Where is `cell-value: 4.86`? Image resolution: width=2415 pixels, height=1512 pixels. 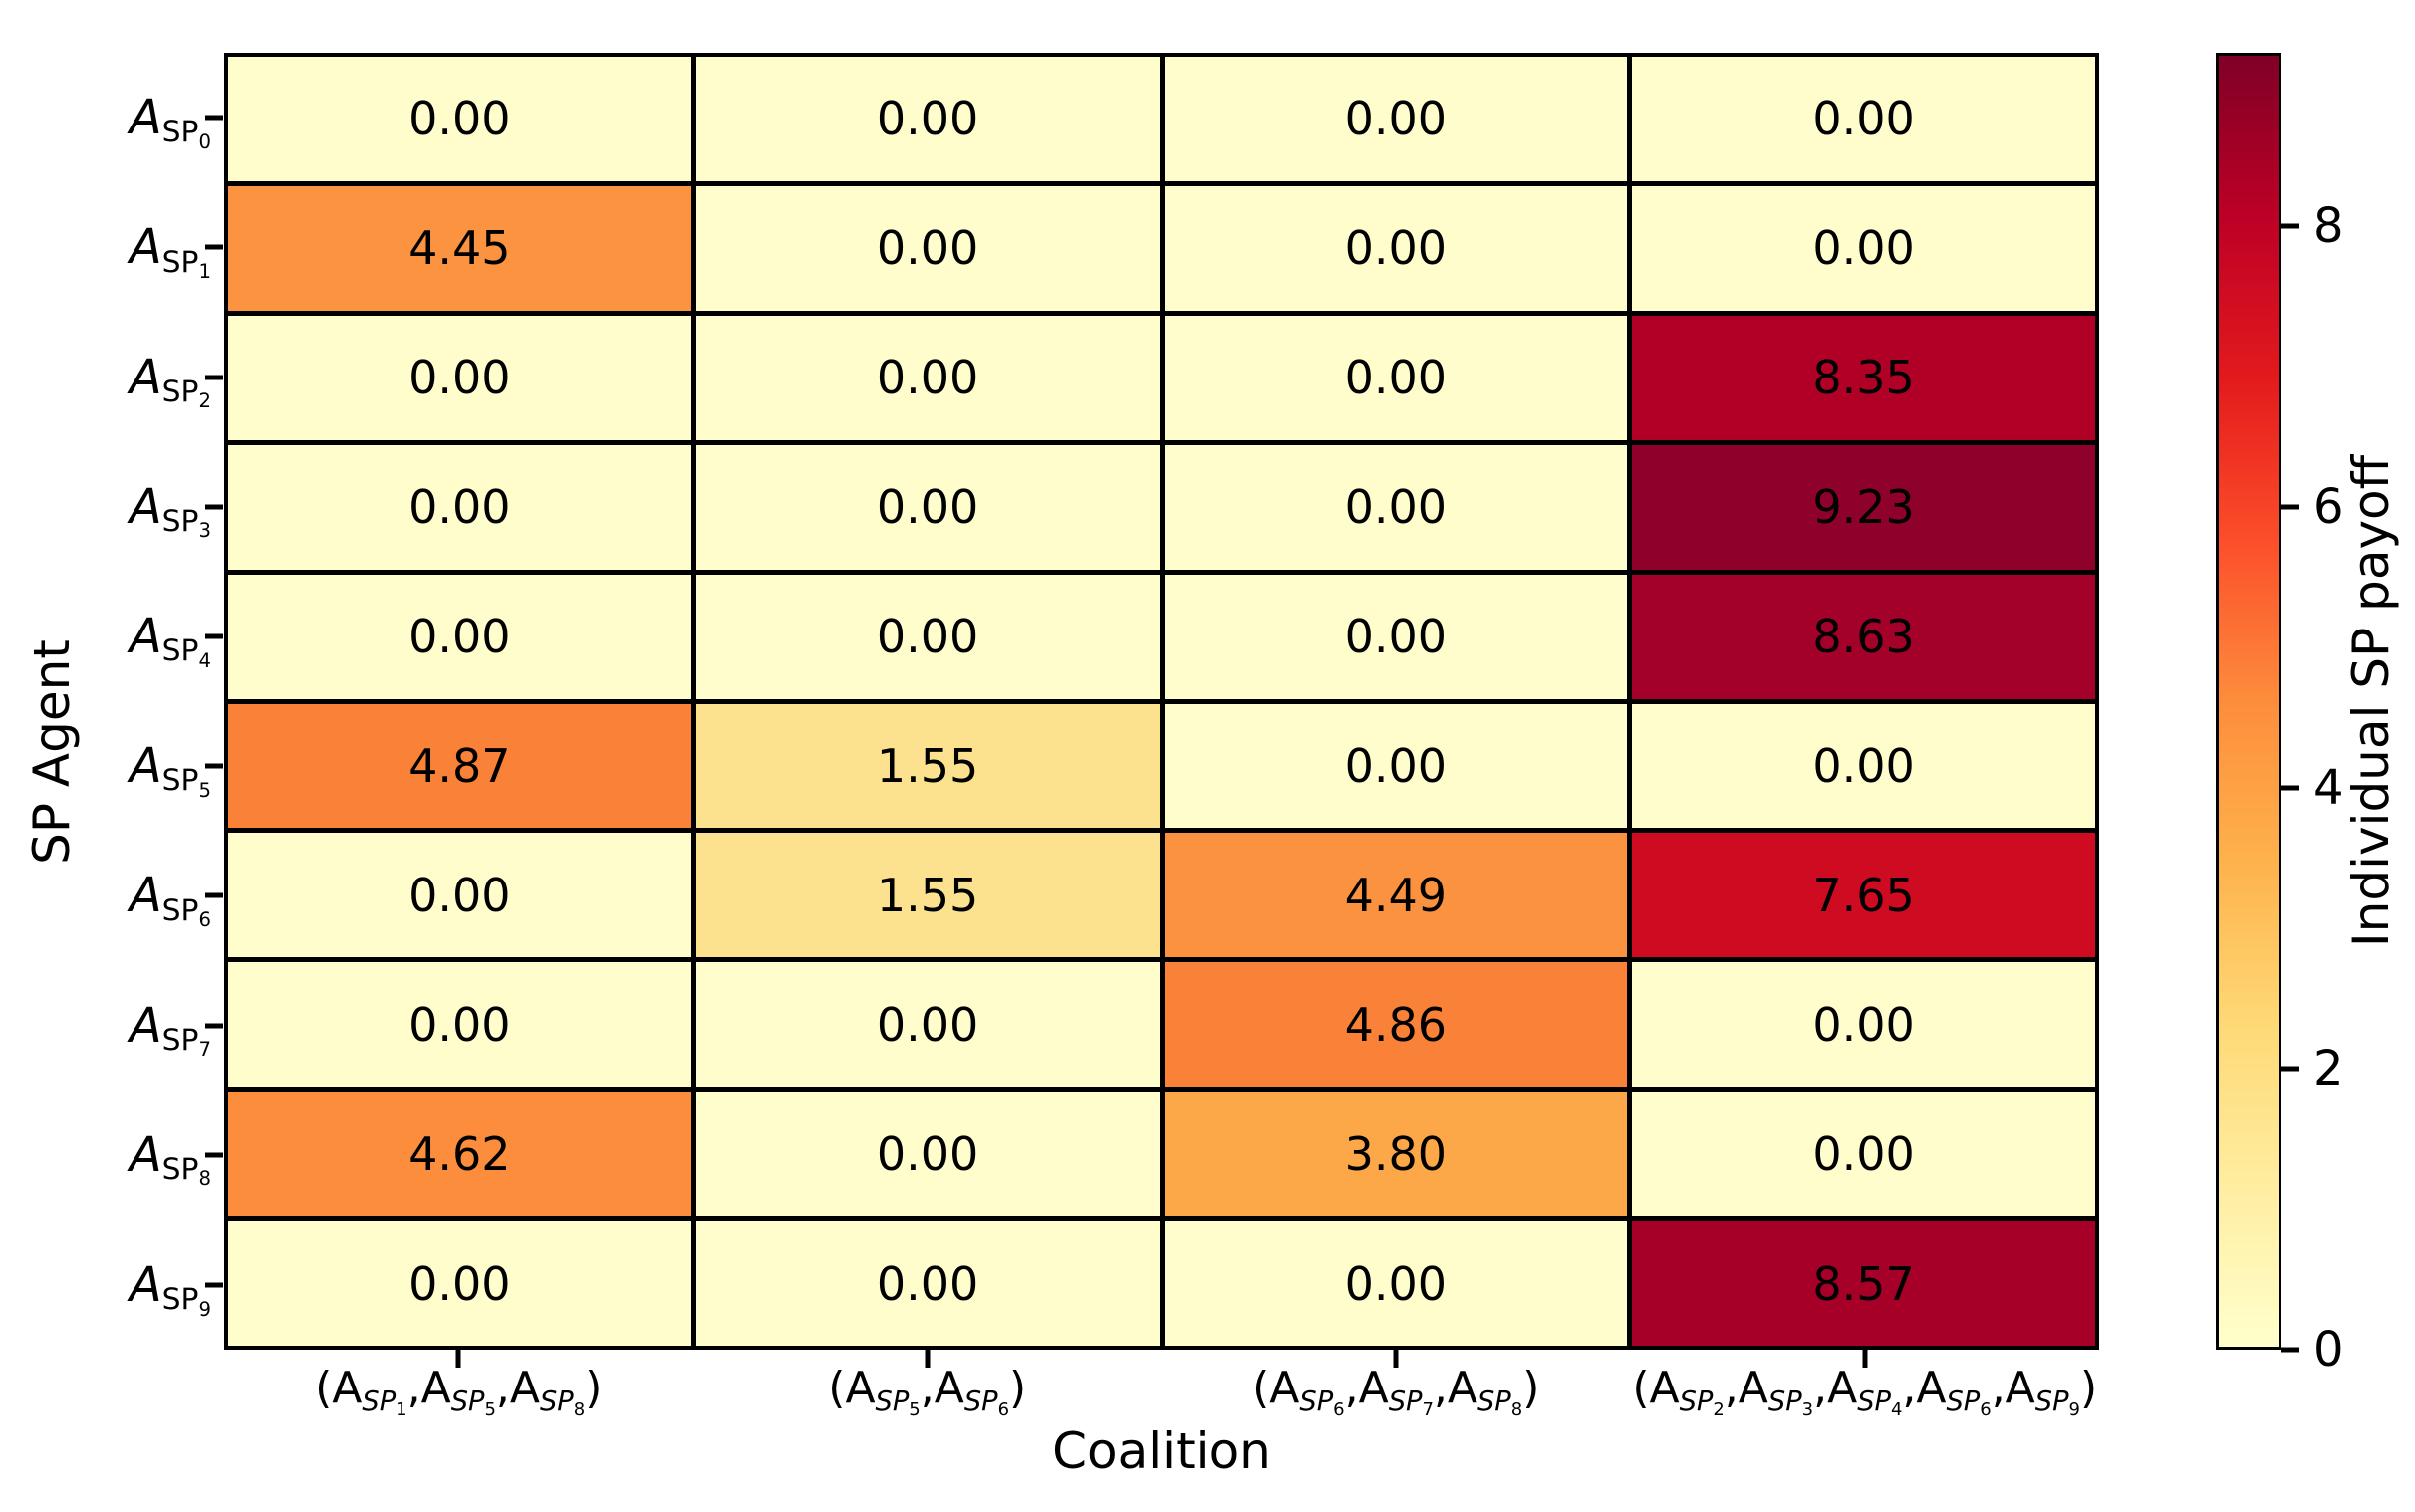 cell-value: 4.86 is located at coordinates (1396, 1024).